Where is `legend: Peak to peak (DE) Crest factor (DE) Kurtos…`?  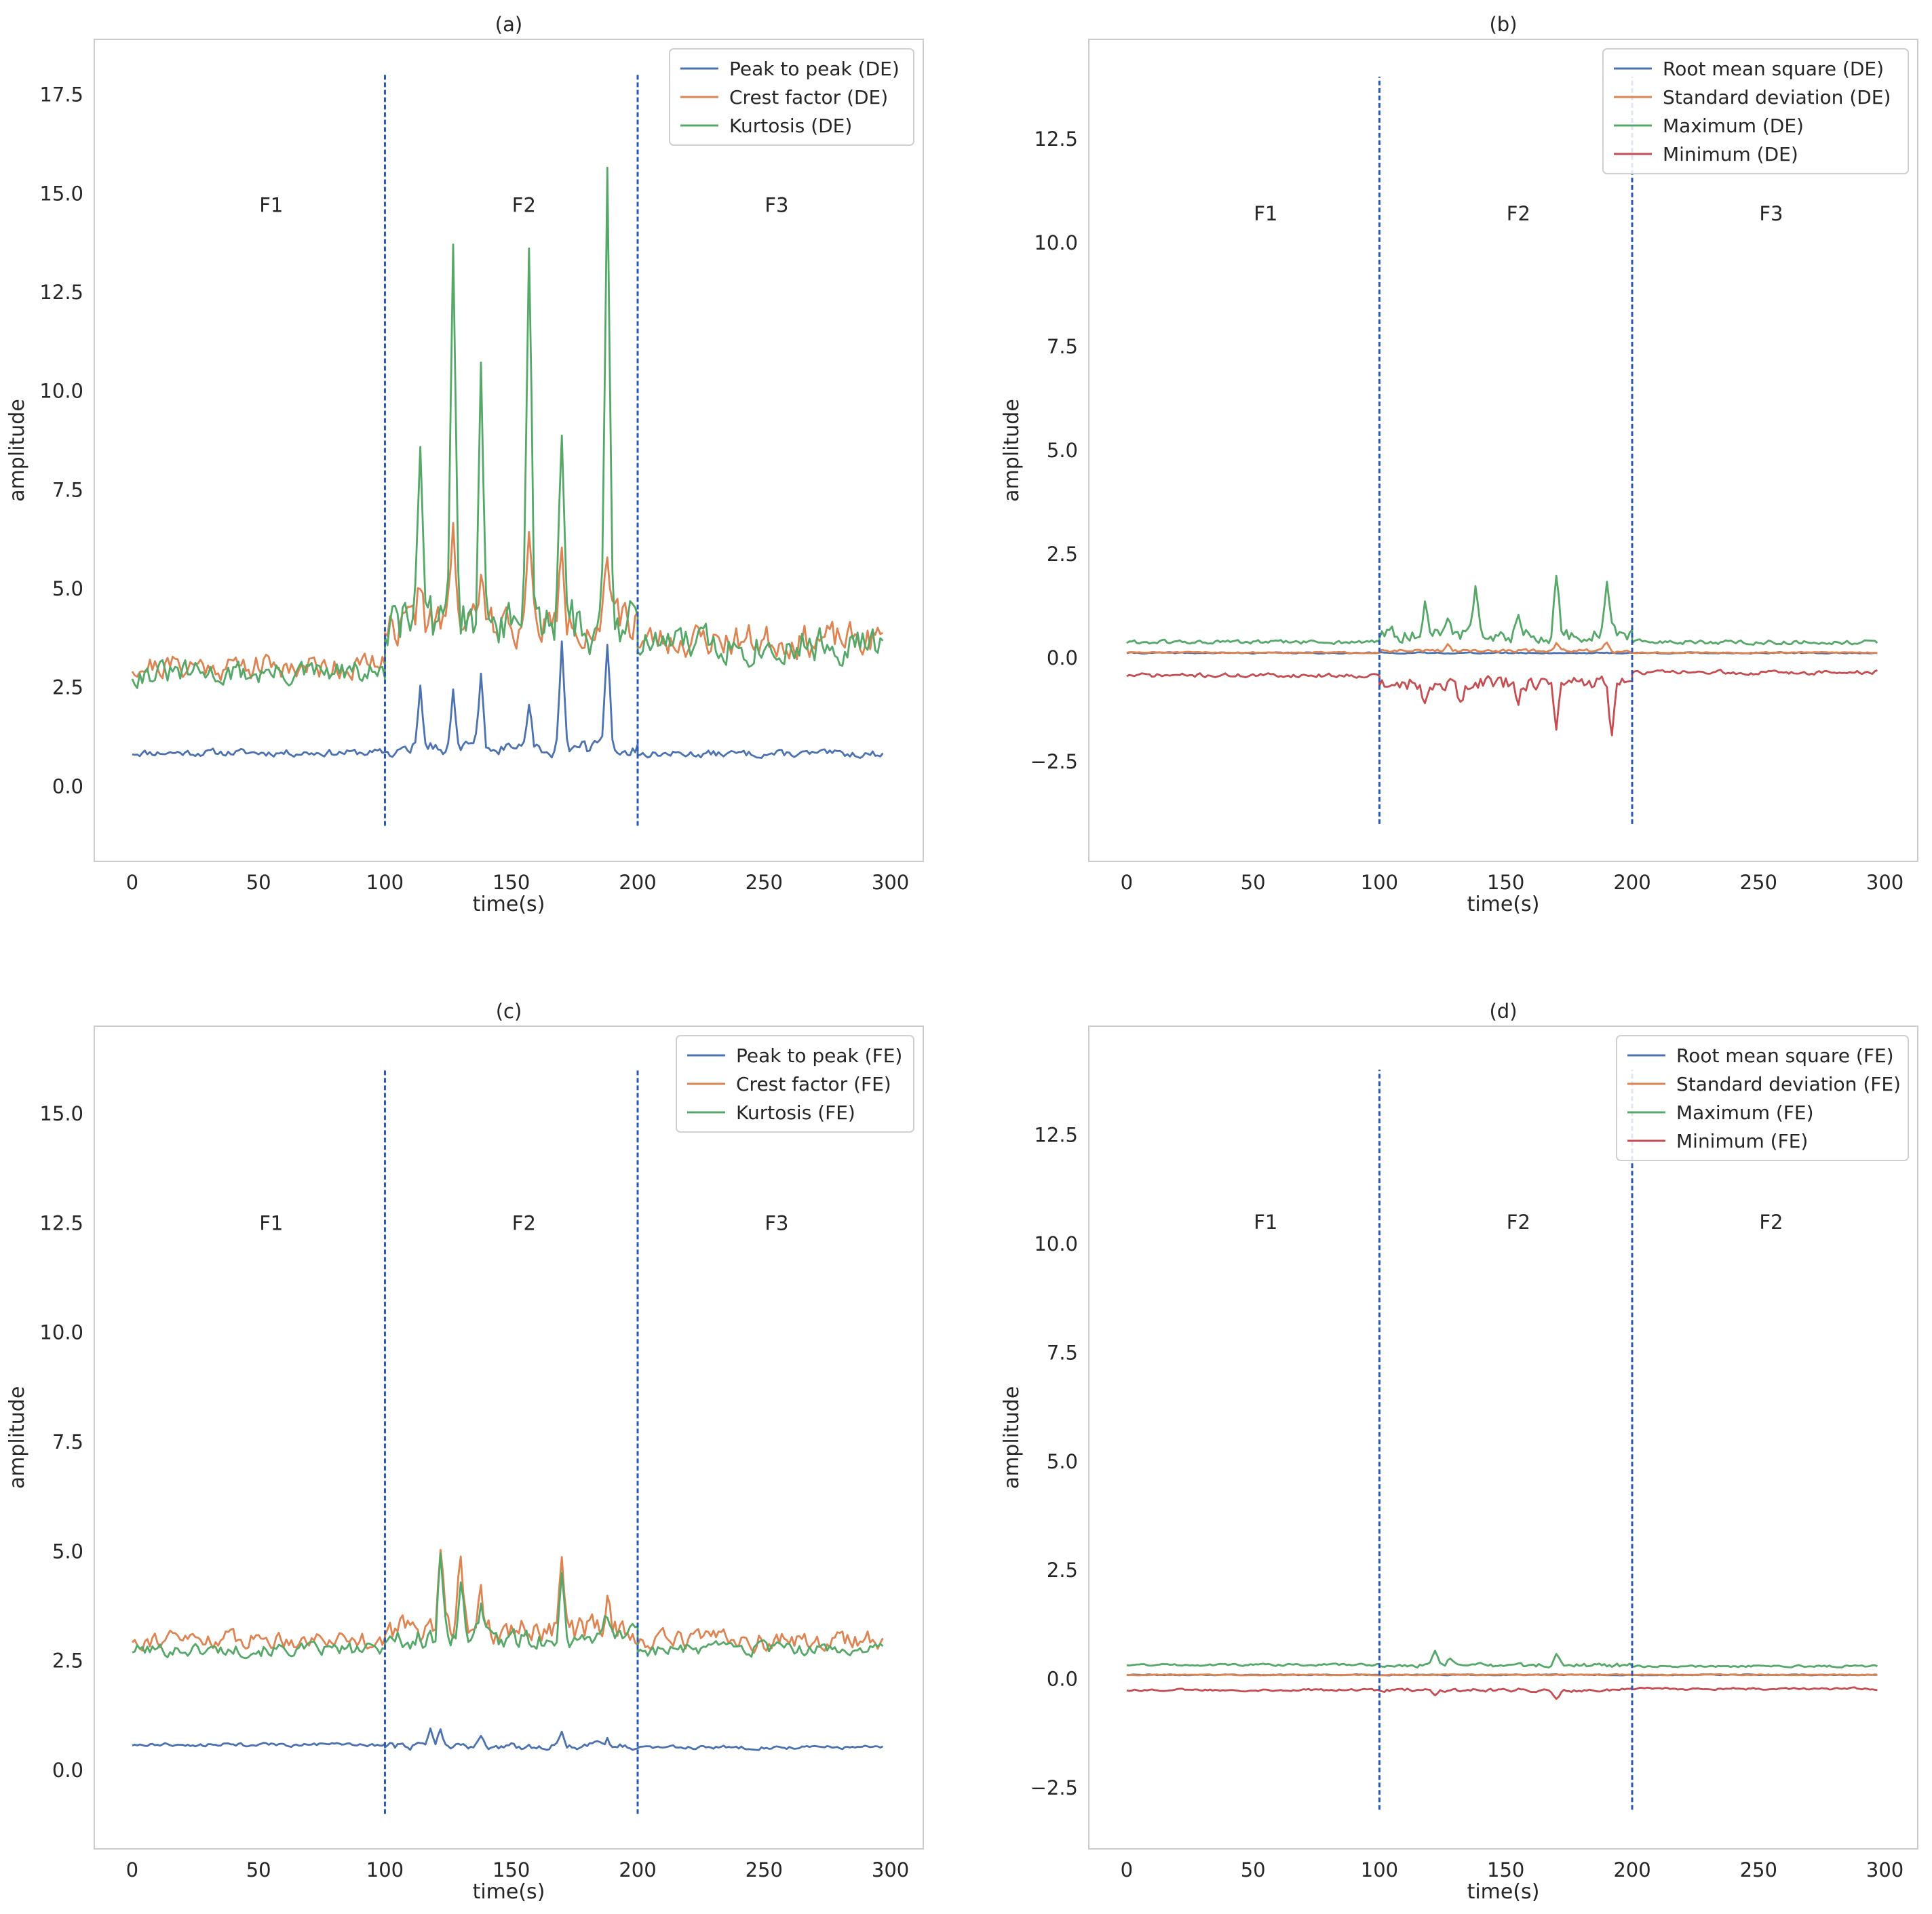 legend: Peak to peak (DE) Crest factor (DE) Kurtos… is located at coordinates (791, 97).